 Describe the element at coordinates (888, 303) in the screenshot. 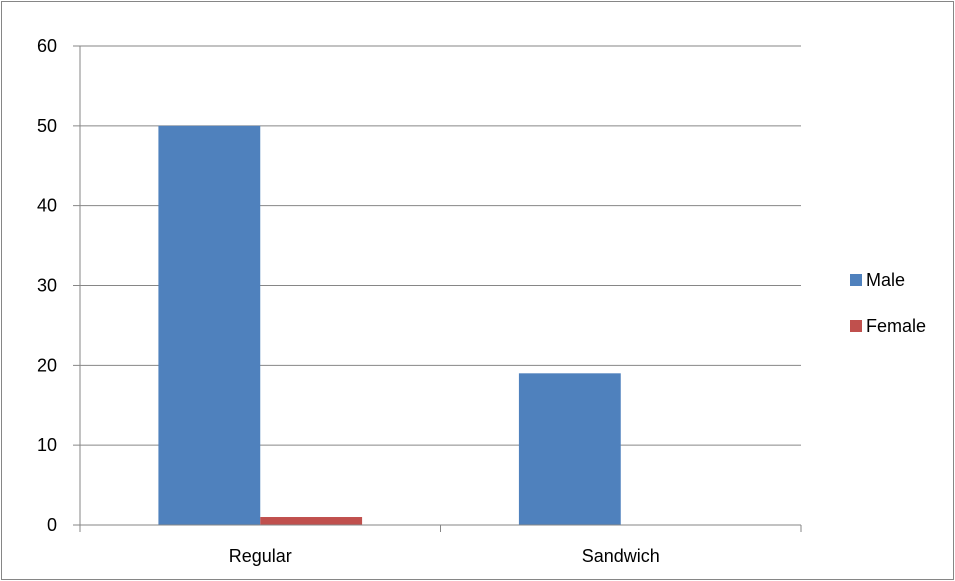

I see `legend: Male Female` at that location.